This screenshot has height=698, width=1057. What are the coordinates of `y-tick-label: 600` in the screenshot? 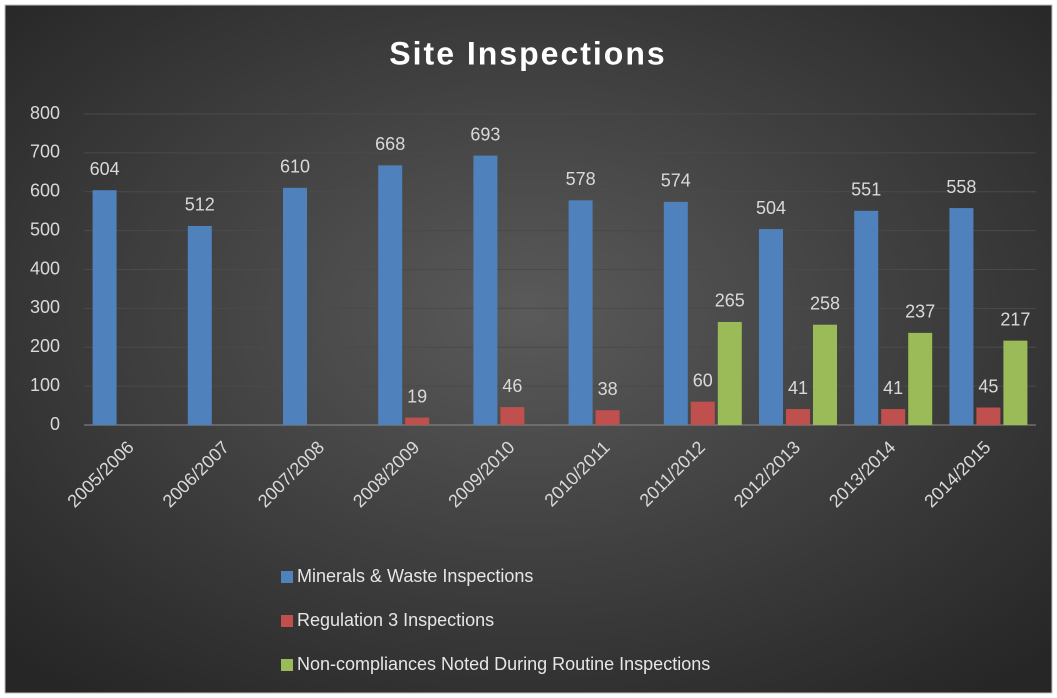 It's located at (45, 191).